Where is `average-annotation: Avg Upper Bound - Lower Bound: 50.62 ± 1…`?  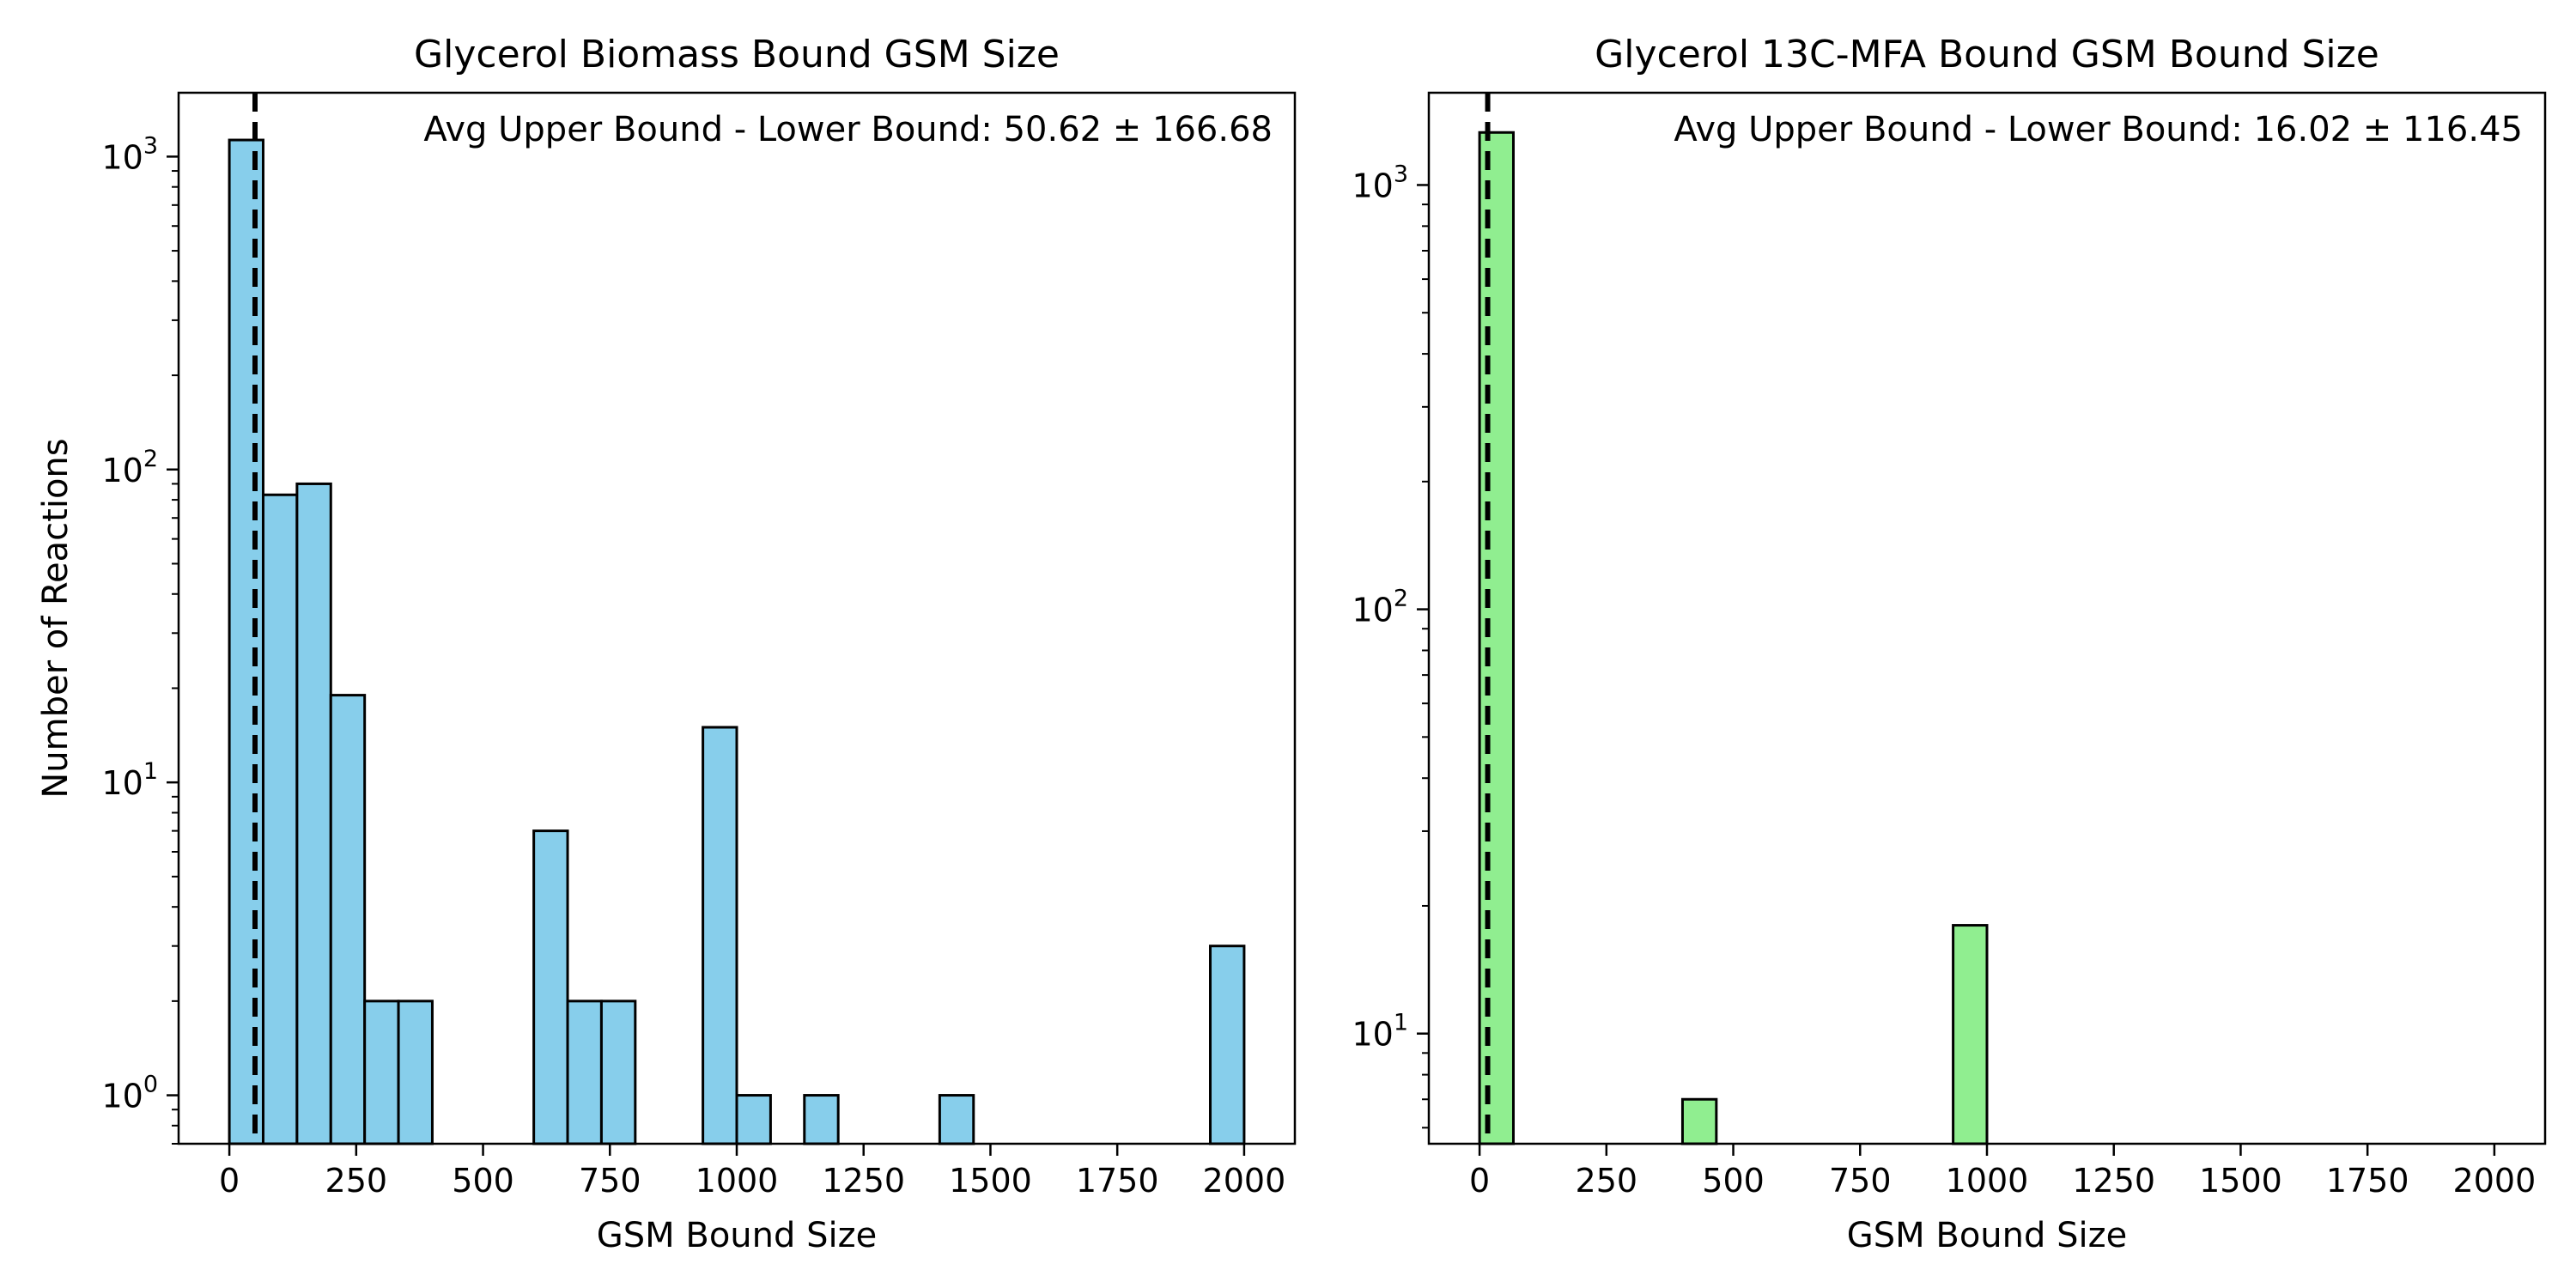 average-annotation: Avg Upper Bound - Lower Bound: 50.62 ± 1… is located at coordinates (848, 129).